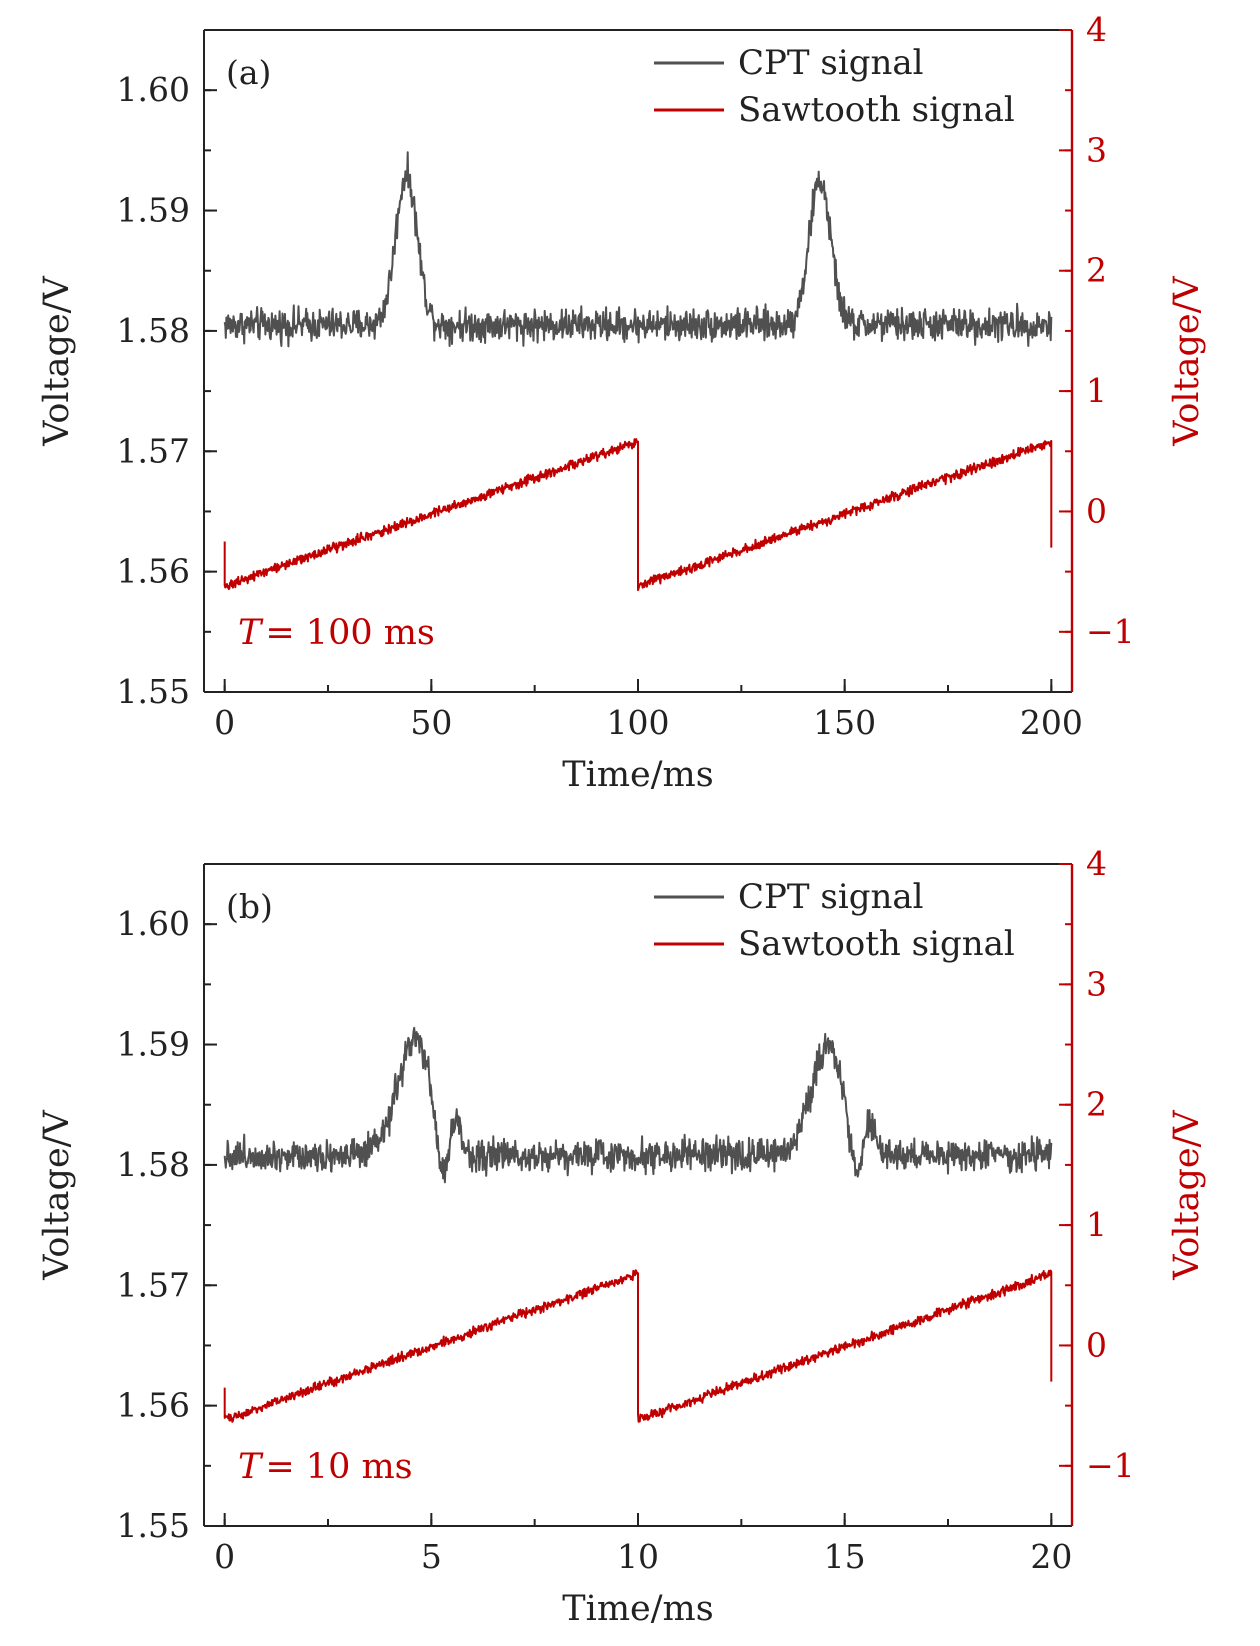 The image size is (1260, 1646). Describe the element at coordinates (249, 906) in the screenshot. I see `panel-label: (b)` at that location.